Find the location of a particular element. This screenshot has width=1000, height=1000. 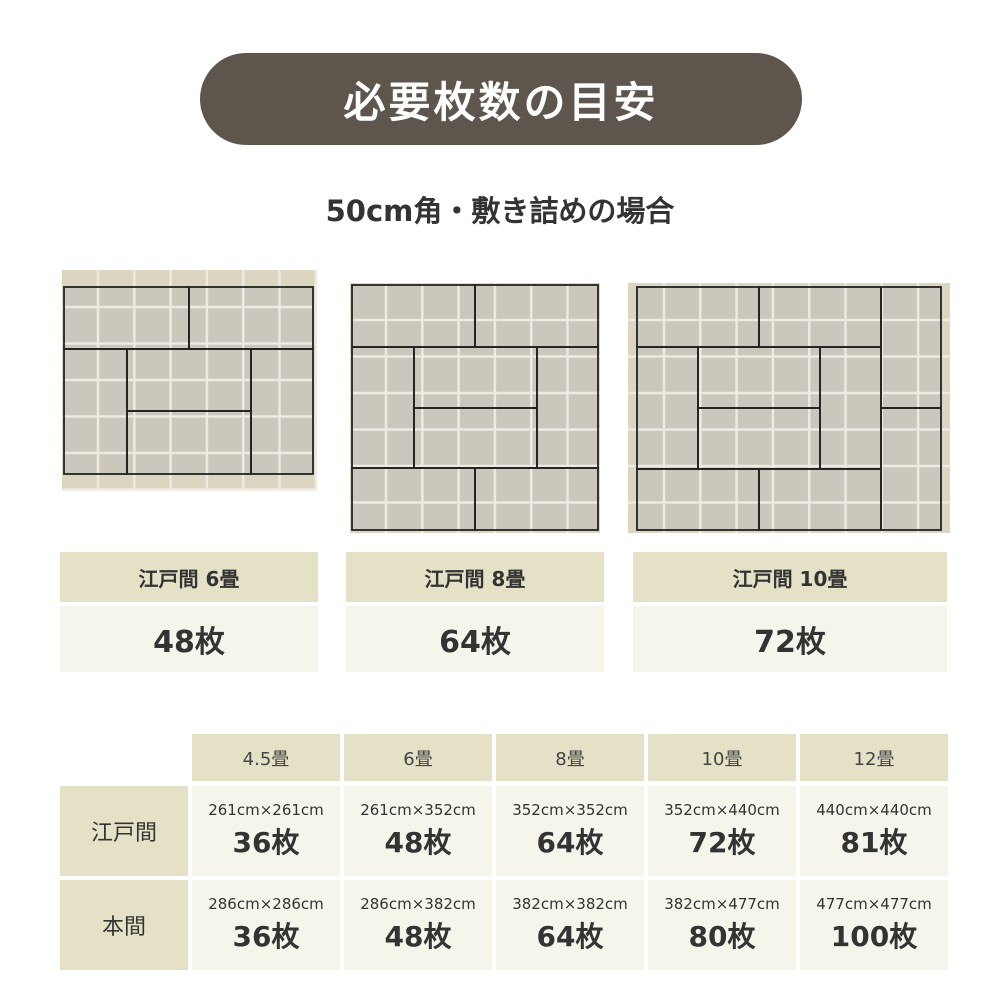

page-title: 必要枚数の目安 is located at coordinates (501, 102).